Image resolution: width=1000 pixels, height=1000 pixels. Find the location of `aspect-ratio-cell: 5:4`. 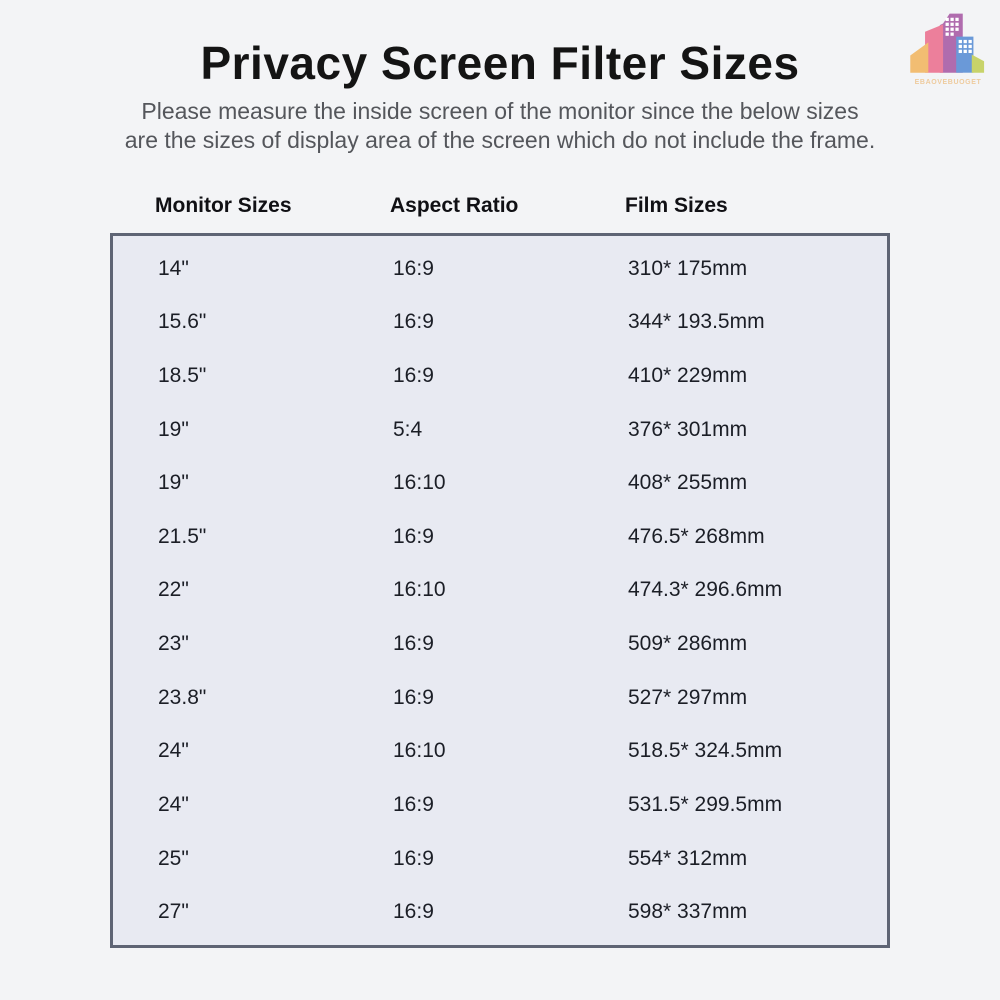

aspect-ratio-cell: 5:4 is located at coordinates (408, 429).